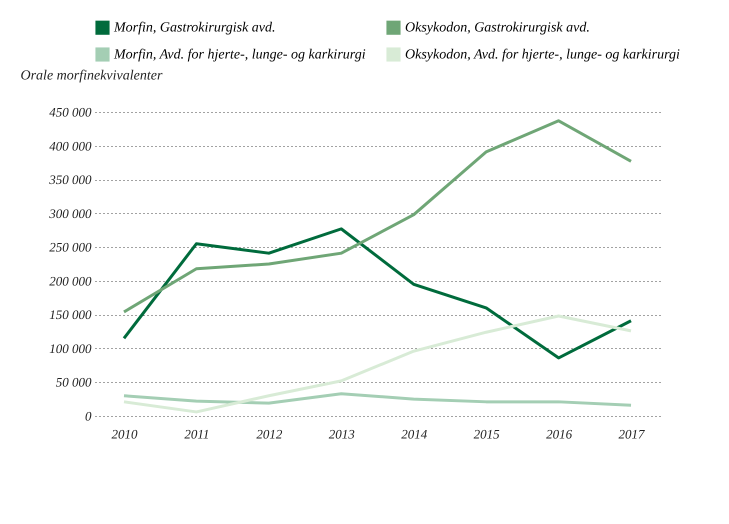 Image resolution: width=729 pixels, height=524 pixels. I want to click on legend-label: Oksykodon, Avd. for hjerte-, lunge- og karkirurgi, so click(542, 55).